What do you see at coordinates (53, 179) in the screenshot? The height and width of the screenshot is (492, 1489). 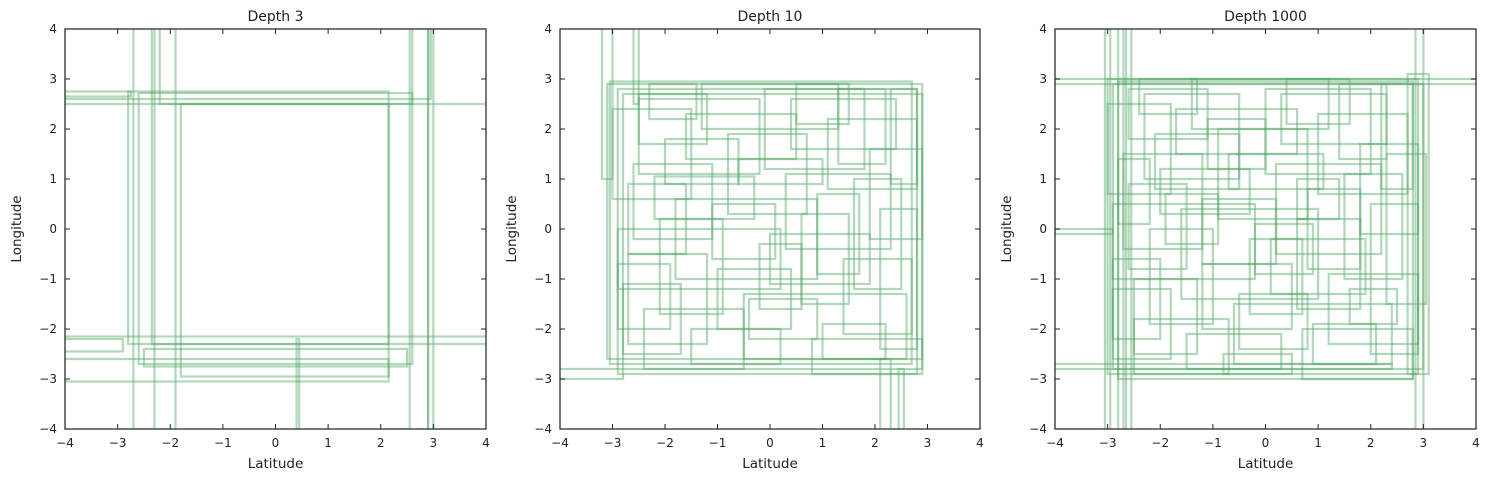 I see `y-tick-label: 1` at bounding box center [53, 179].